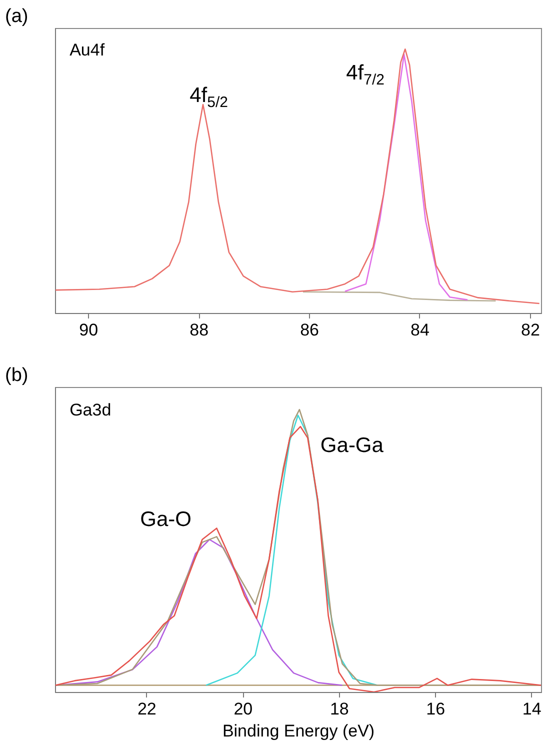  What do you see at coordinates (199, 330) in the screenshot?
I see `x-tick-label: 88` at bounding box center [199, 330].